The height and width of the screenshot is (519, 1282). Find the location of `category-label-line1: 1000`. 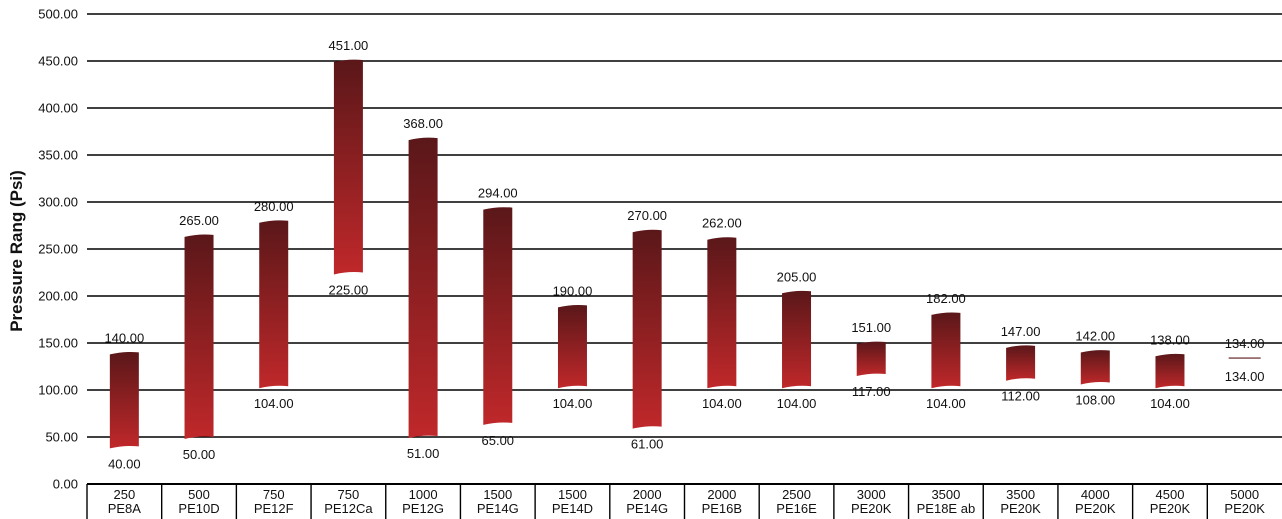

category-label-line1: 1000 is located at coordinates (423, 494).